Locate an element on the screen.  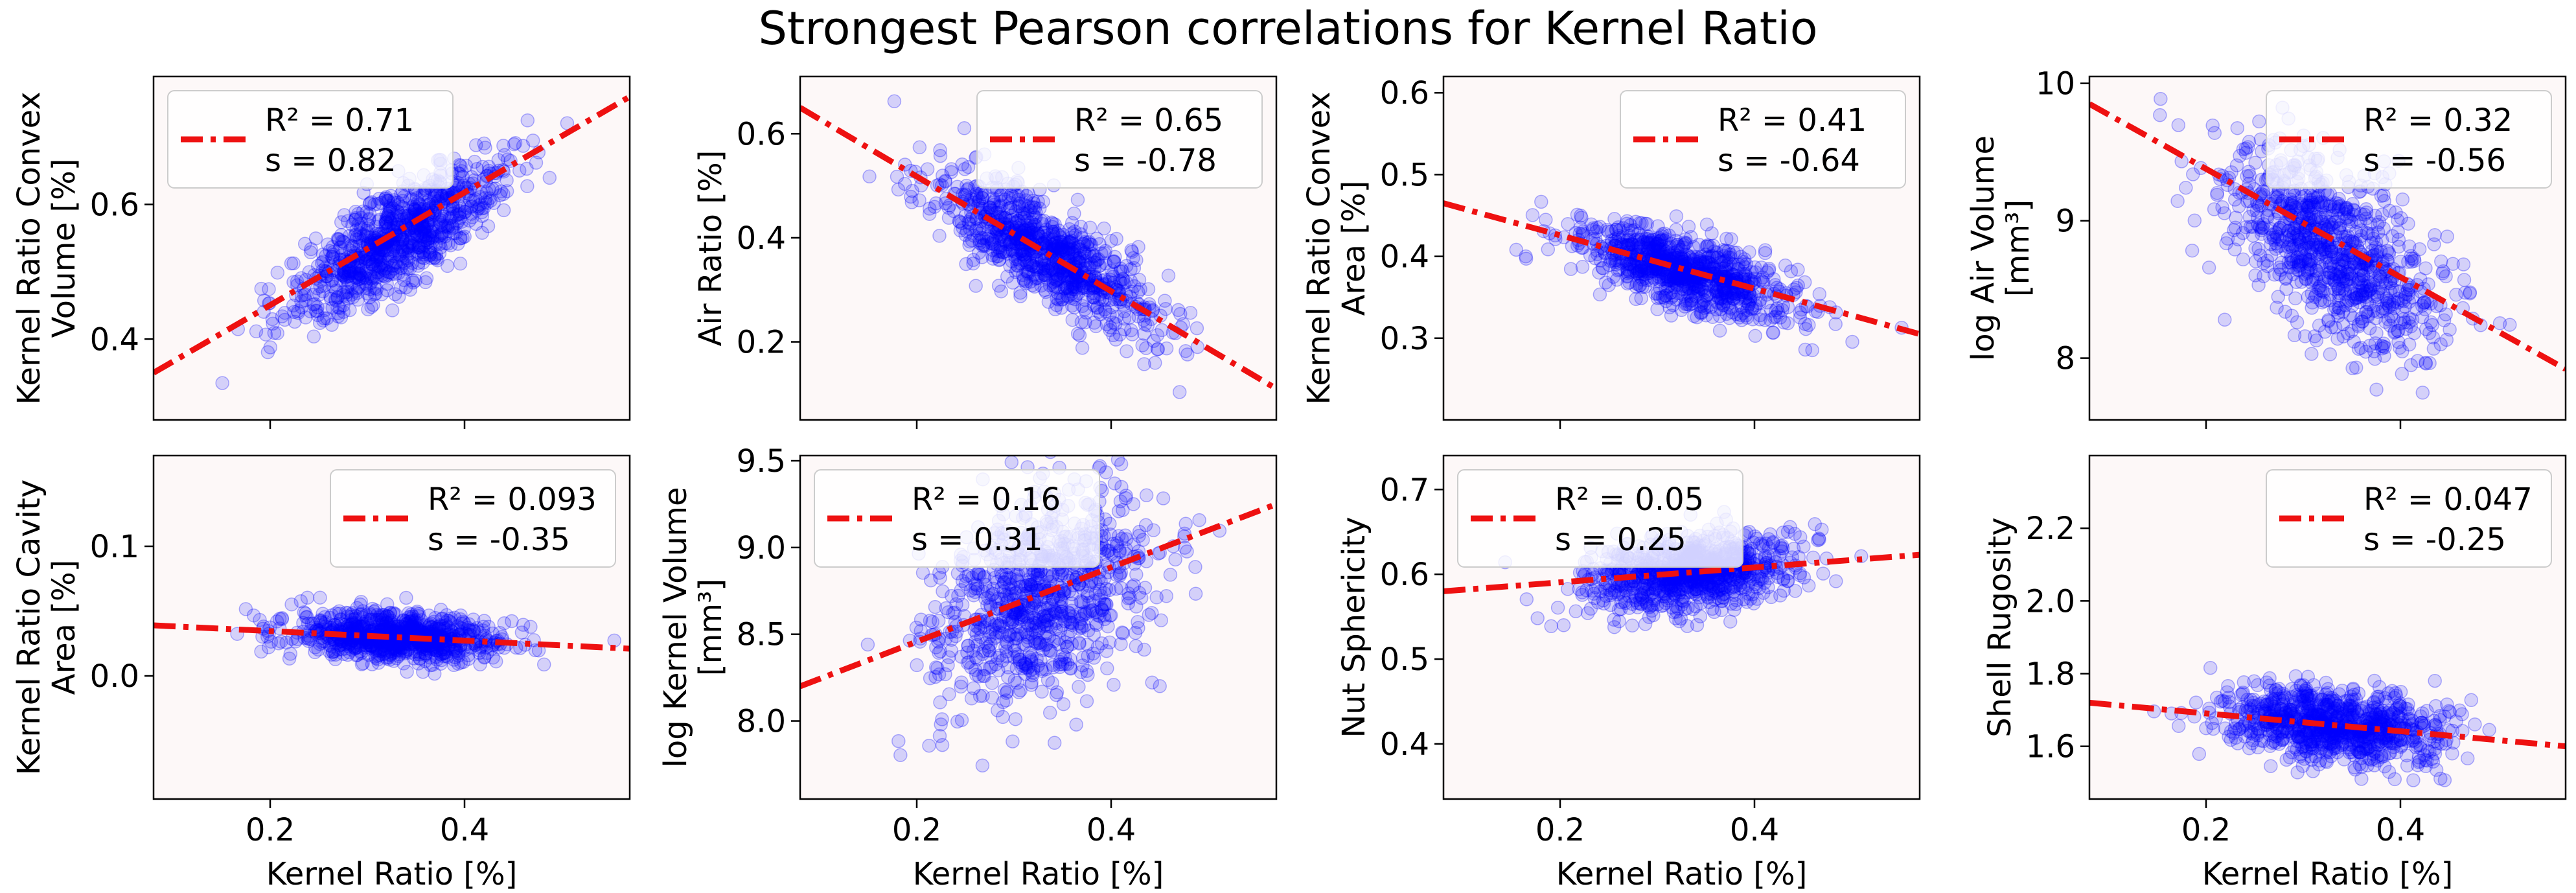
y-tick-label: 0.6 is located at coordinates (762, 134).